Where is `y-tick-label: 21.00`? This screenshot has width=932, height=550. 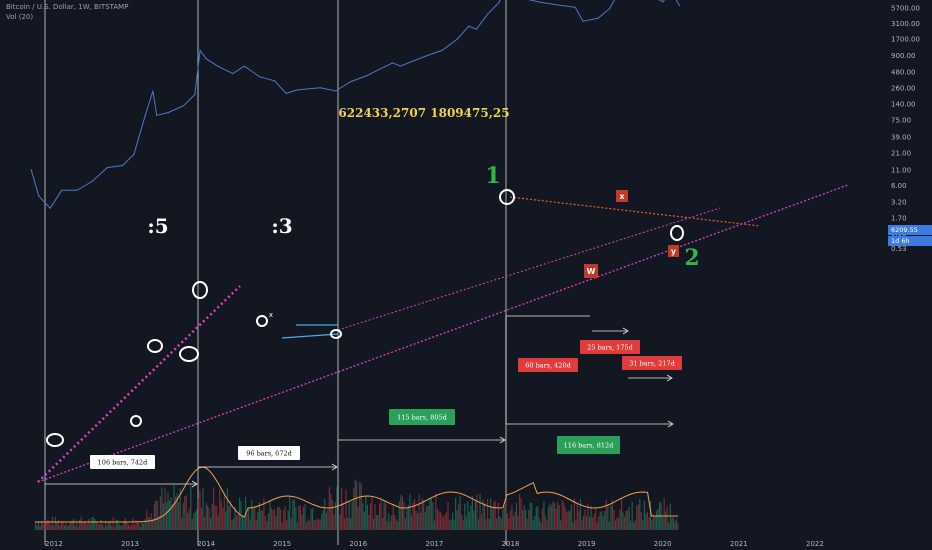 y-tick-label: 21.00 is located at coordinates (901, 154).